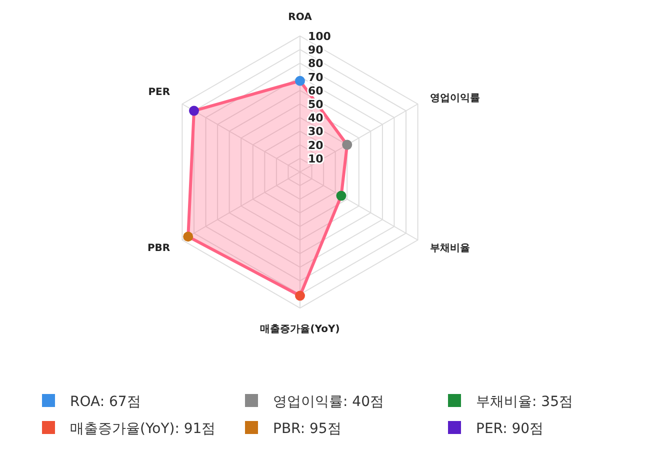  What do you see at coordinates (307, 429) in the screenshot?
I see `text: PBR: 95점` at bounding box center [307, 429].